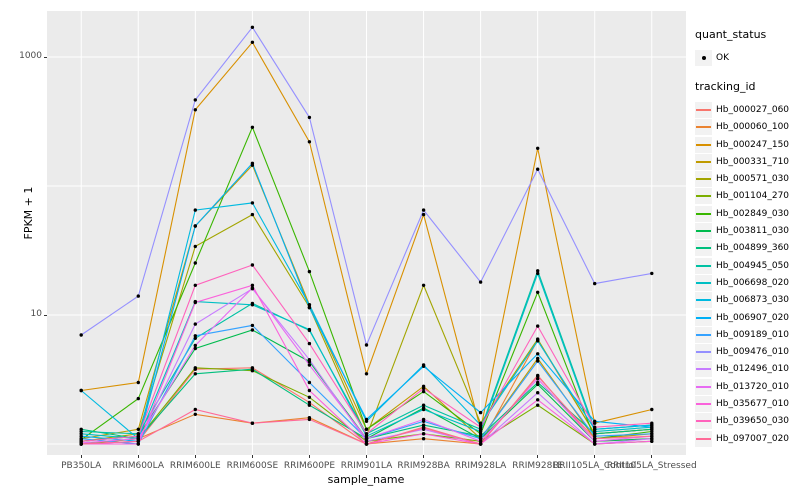  I want to click on legend-item-label: Hb_039650_030, so click(753, 421).